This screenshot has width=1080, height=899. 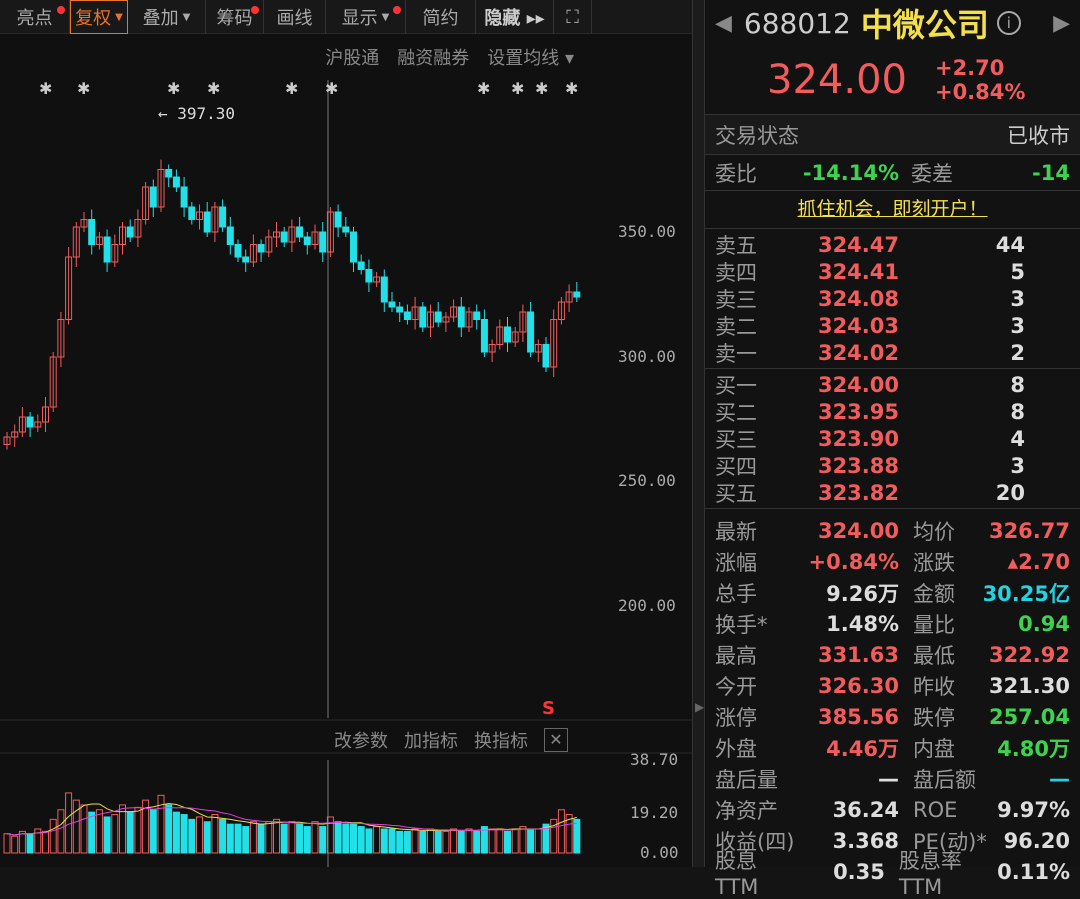 I want to click on toolbar-button-3: 筹码, so click(x=235, y=17).